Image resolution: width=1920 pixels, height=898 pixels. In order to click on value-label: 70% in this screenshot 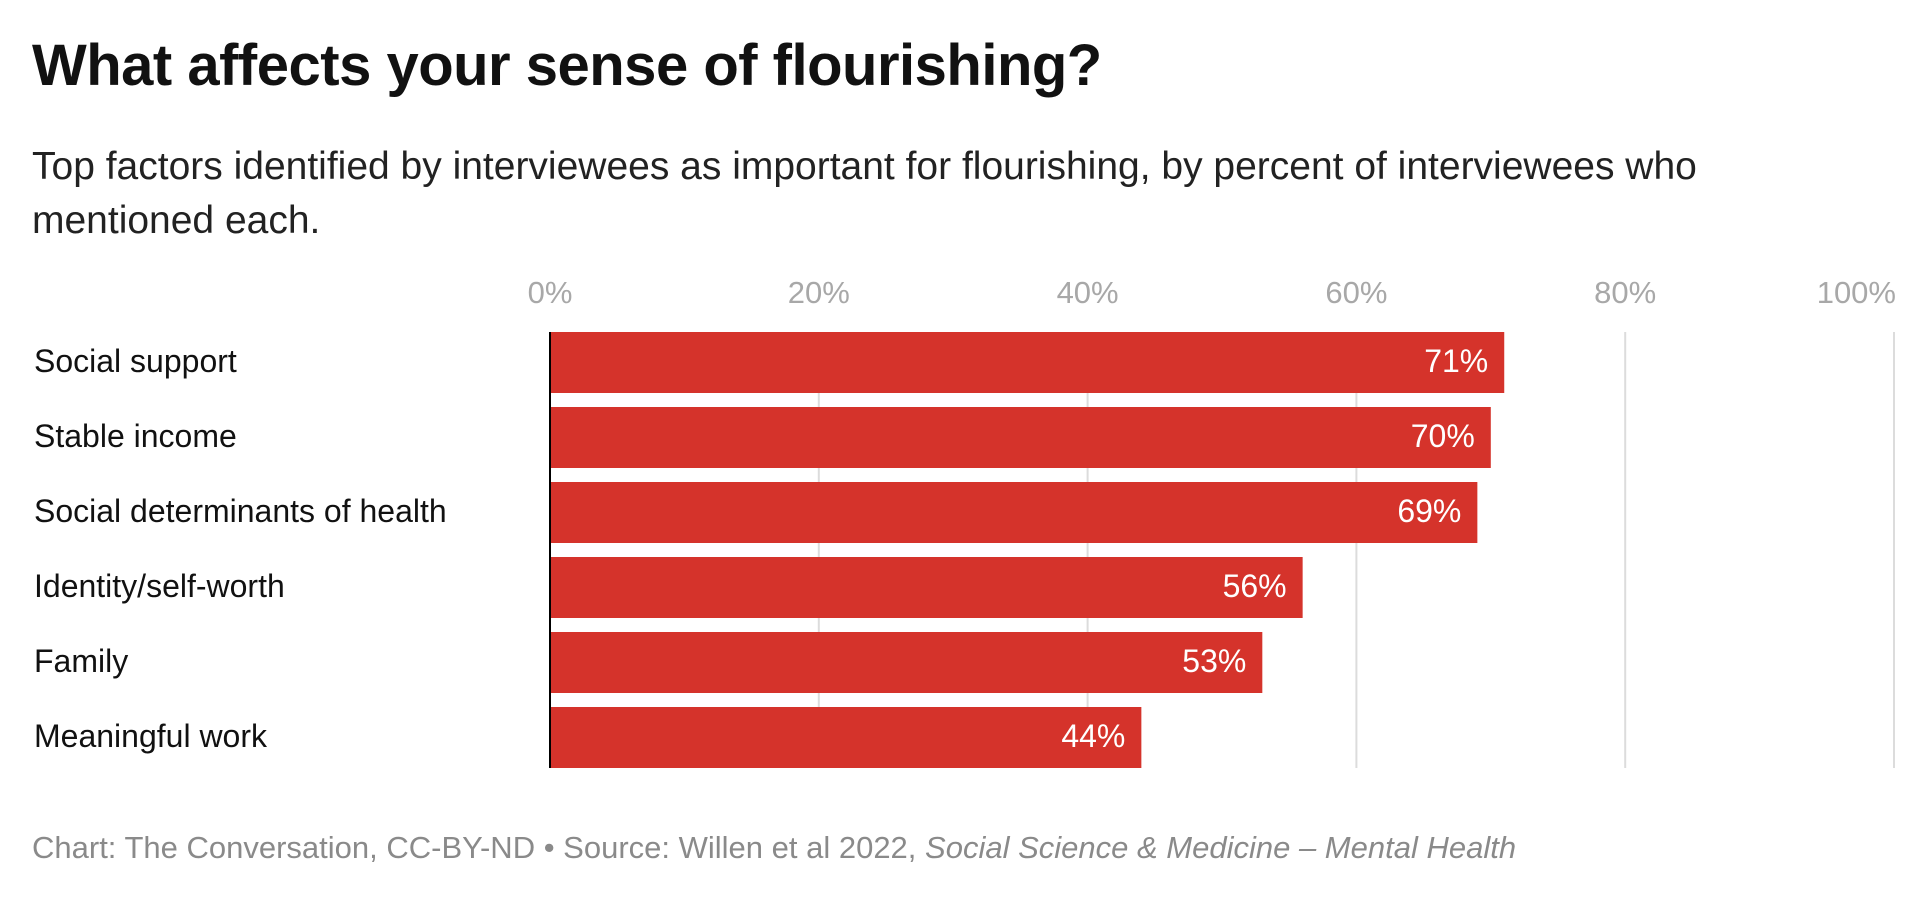, I will do `click(1443, 436)`.